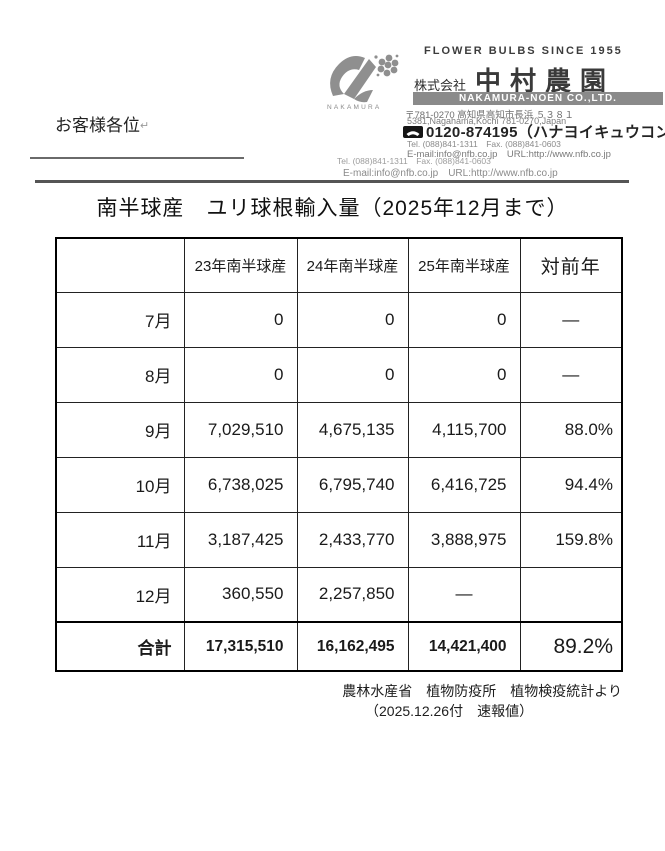 The height and width of the screenshot is (851, 665). What do you see at coordinates (120, 539) in the screenshot?
I see `month-label: 11月` at bounding box center [120, 539].